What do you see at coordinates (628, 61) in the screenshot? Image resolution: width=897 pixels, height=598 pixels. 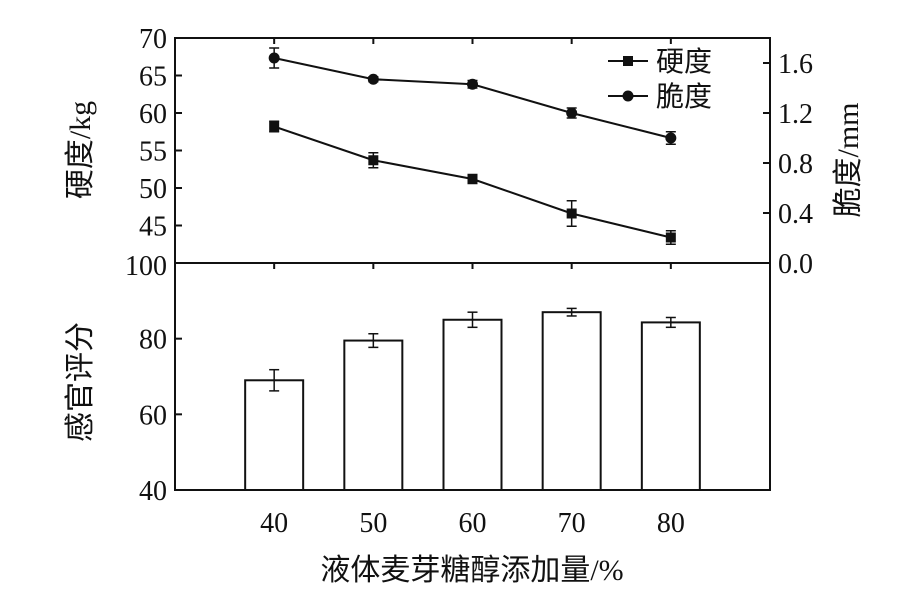 I see `legend-hardness-marker` at bounding box center [628, 61].